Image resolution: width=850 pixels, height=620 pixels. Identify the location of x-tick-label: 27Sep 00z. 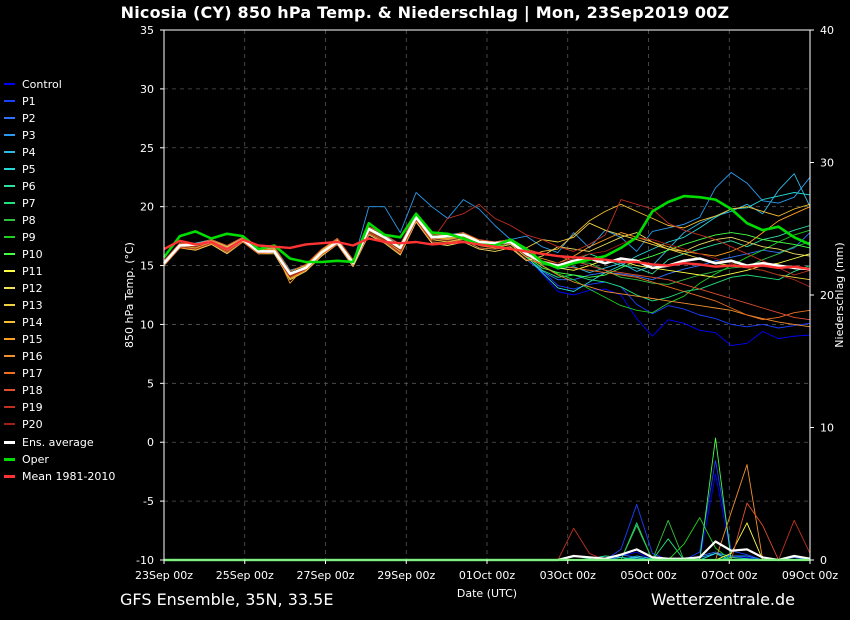
(326, 575).